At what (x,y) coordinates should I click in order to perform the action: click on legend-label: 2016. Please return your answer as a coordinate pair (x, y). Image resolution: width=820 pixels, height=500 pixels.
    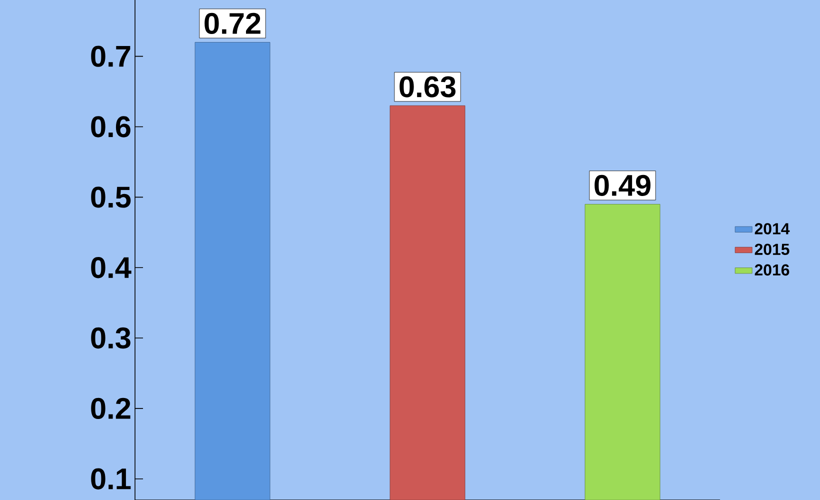
    Looking at the image, I should click on (772, 270).